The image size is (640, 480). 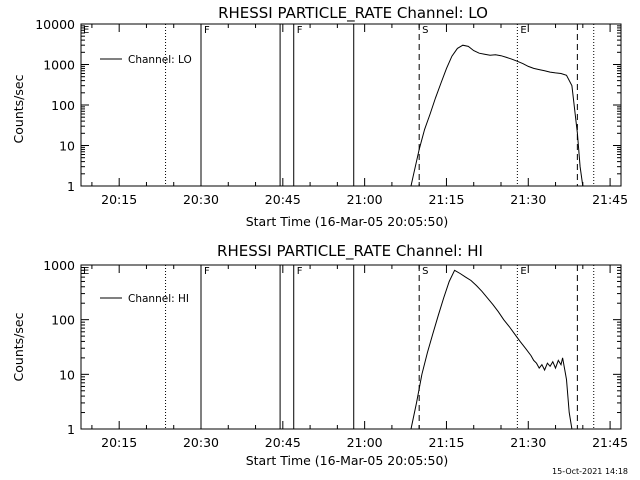 I want to click on chart-title: RHESSI PARTICLE_RATE Channel: LO, so click(x=353, y=13).